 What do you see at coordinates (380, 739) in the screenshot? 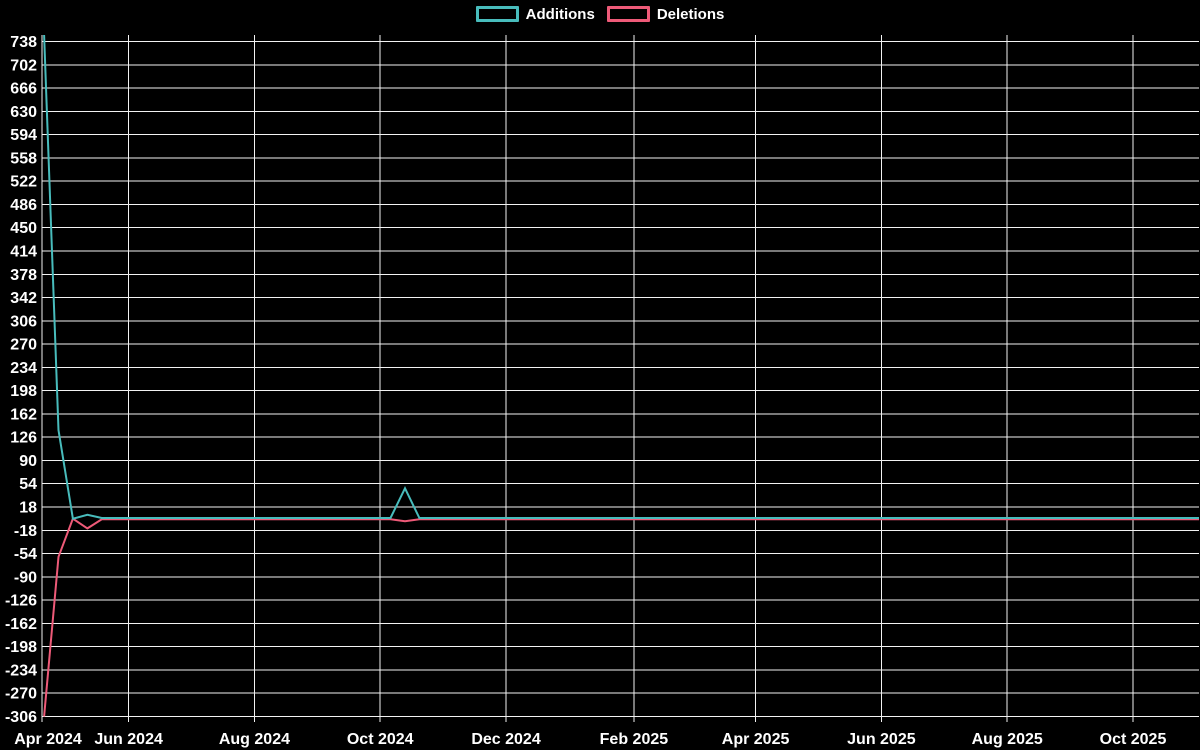
I see `x-tick-label: Oct 2024` at bounding box center [380, 739].